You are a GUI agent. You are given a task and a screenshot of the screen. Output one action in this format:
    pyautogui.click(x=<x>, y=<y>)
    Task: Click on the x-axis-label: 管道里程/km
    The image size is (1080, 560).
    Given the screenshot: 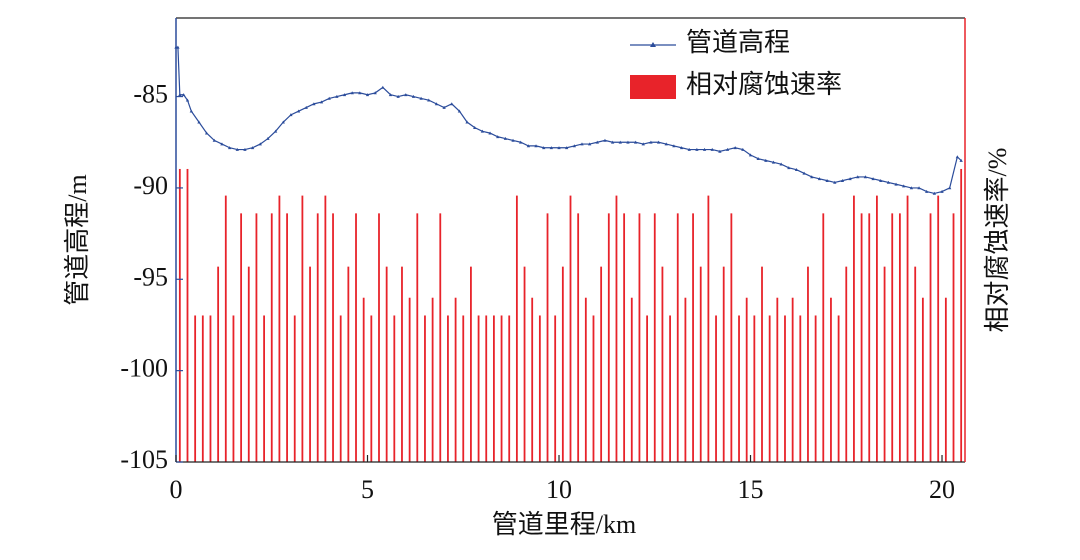 What is the action you would take?
    pyautogui.click(x=564, y=524)
    